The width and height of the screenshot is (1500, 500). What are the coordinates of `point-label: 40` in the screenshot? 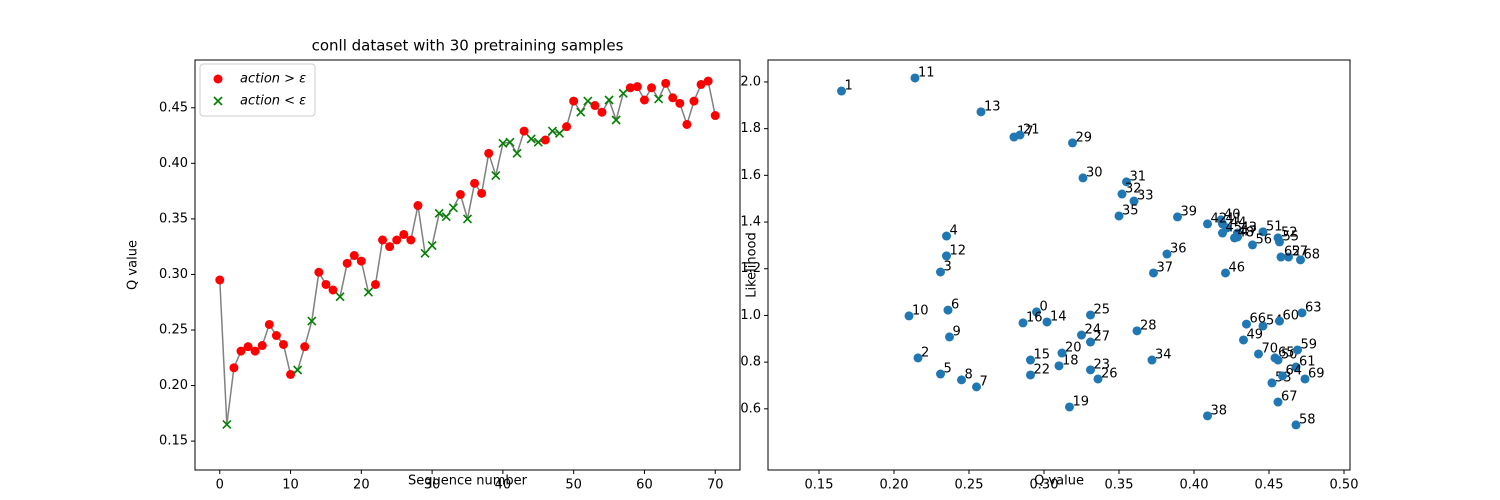 It's located at (1232, 214).